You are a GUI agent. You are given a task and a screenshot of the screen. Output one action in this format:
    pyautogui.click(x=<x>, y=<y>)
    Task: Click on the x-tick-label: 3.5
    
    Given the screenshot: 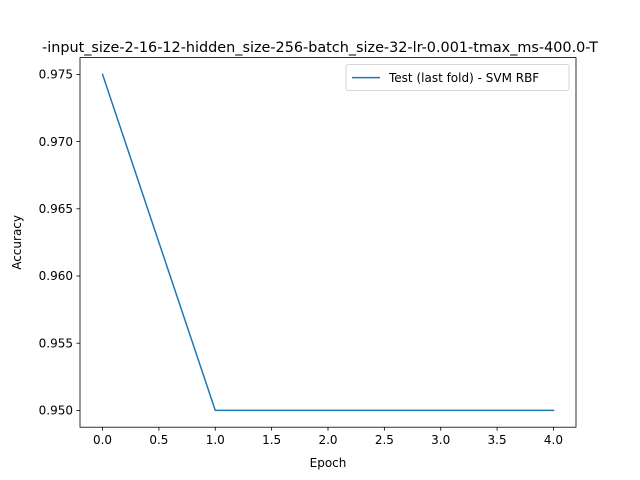 What is the action you would take?
    pyautogui.click(x=497, y=440)
    